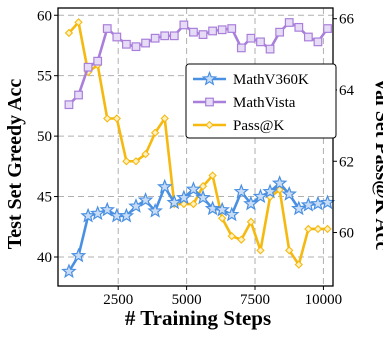 The width and height of the screenshot is (383, 338). Describe the element at coordinates (44, 258) in the screenshot. I see `y-left-tick-label: 40` at that location.